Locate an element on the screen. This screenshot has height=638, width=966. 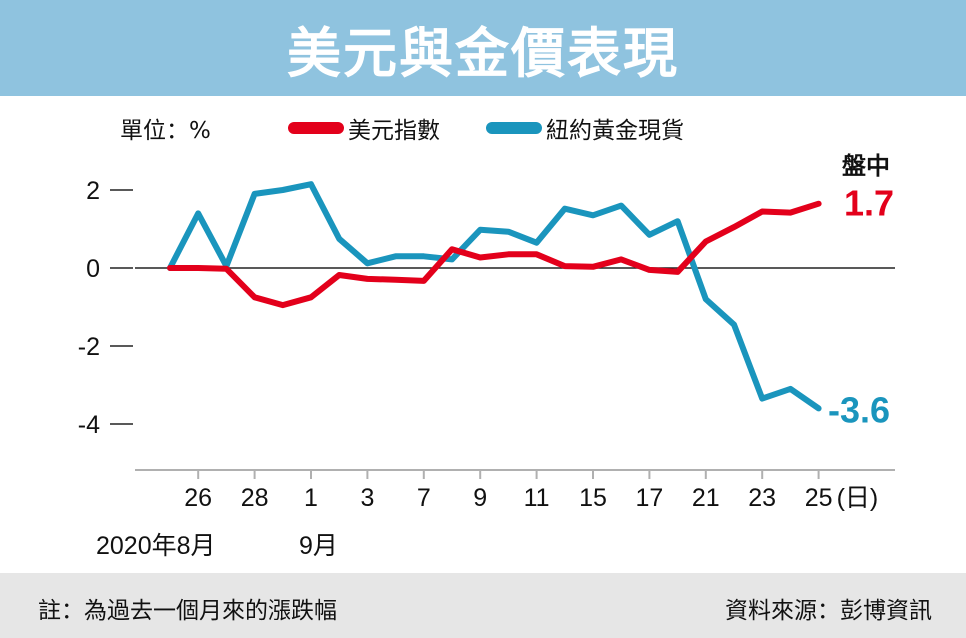
data-source: 資料來源：彭博資訊 is located at coordinates (828, 611).